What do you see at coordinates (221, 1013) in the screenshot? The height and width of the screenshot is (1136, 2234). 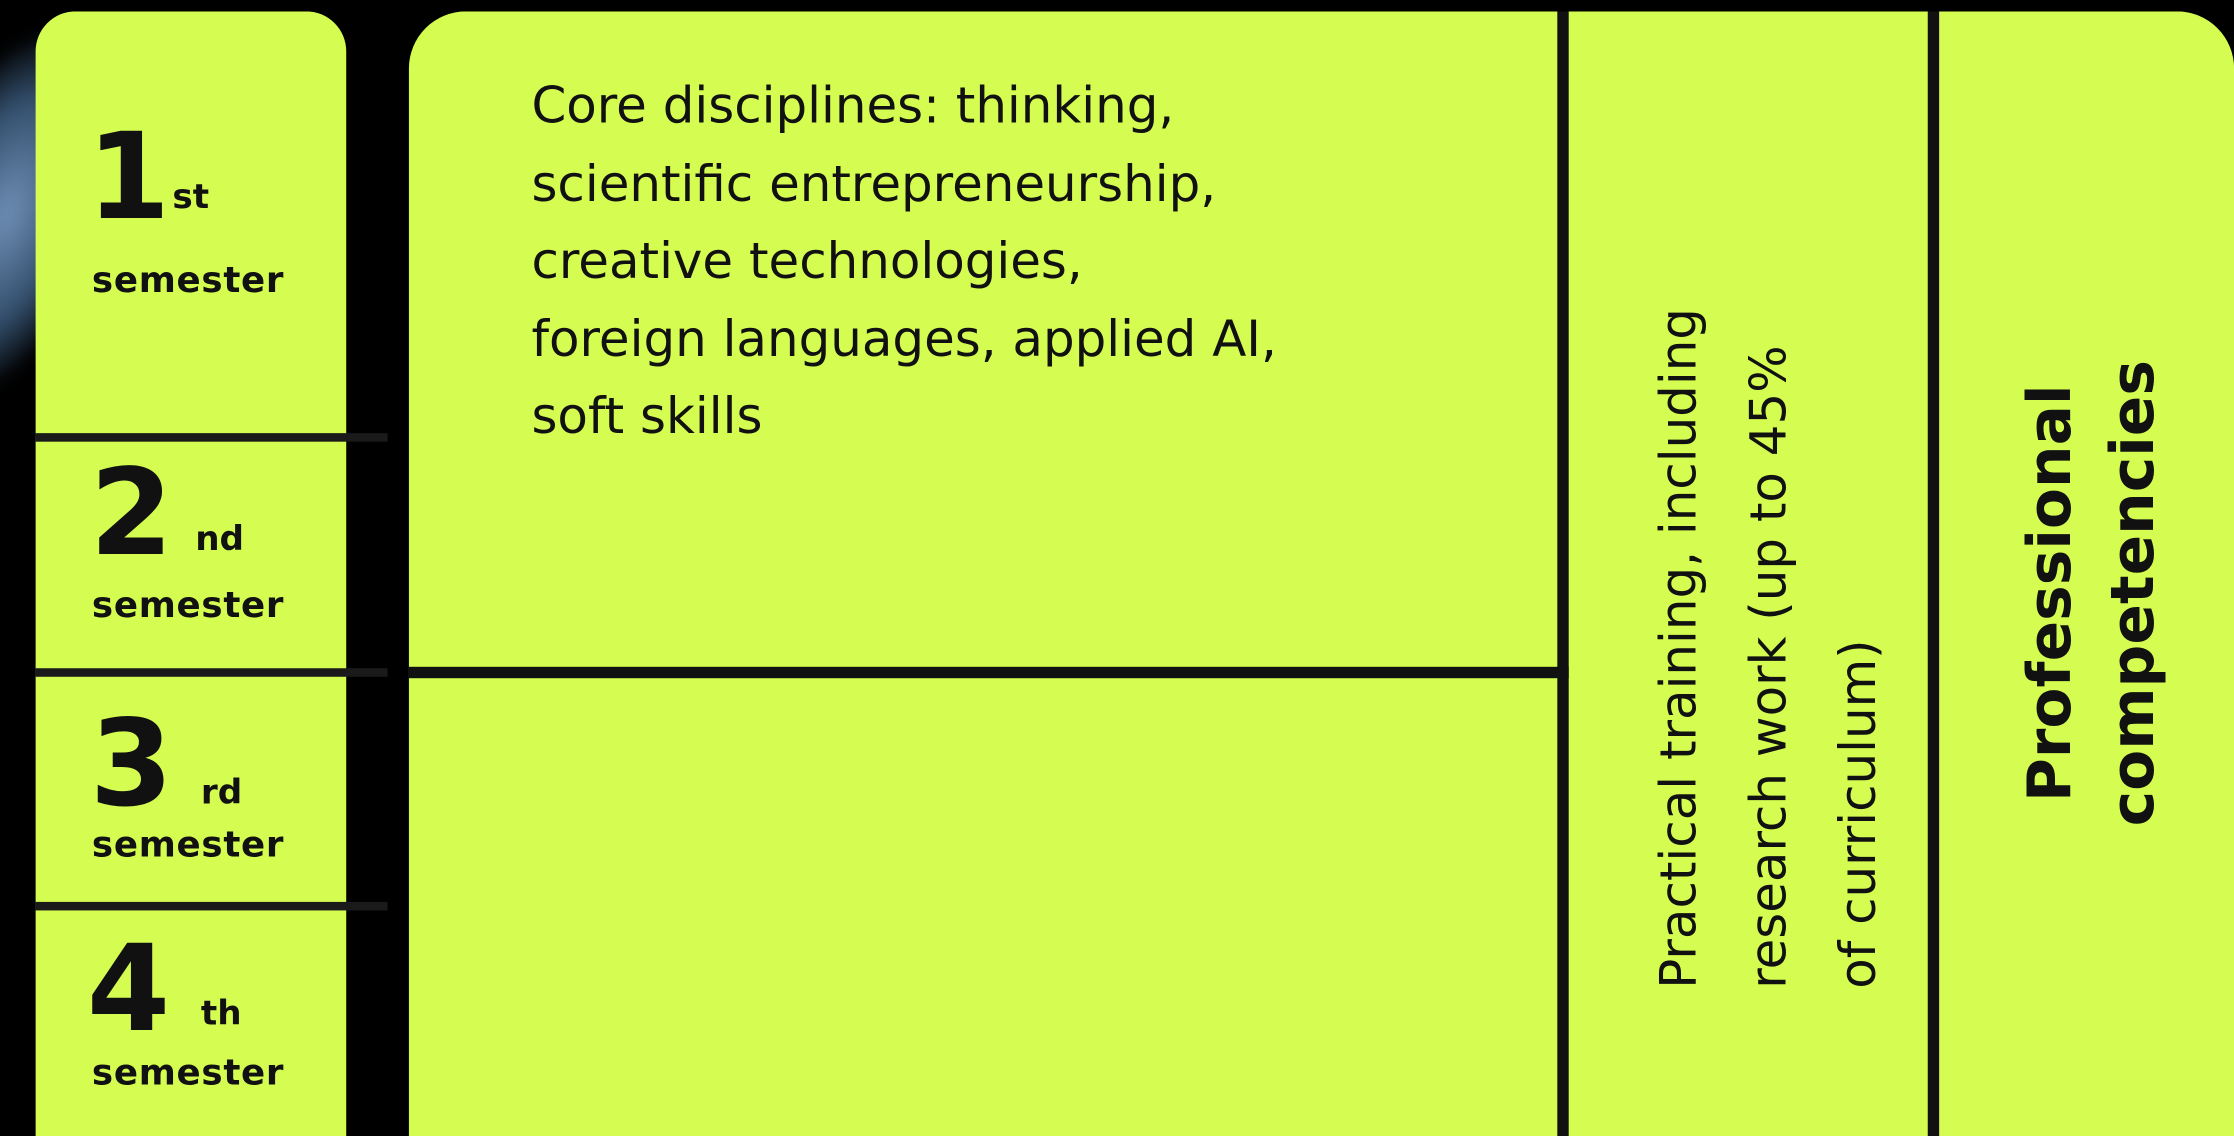 I see `semester-suffix: th` at bounding box center [221, 1013].